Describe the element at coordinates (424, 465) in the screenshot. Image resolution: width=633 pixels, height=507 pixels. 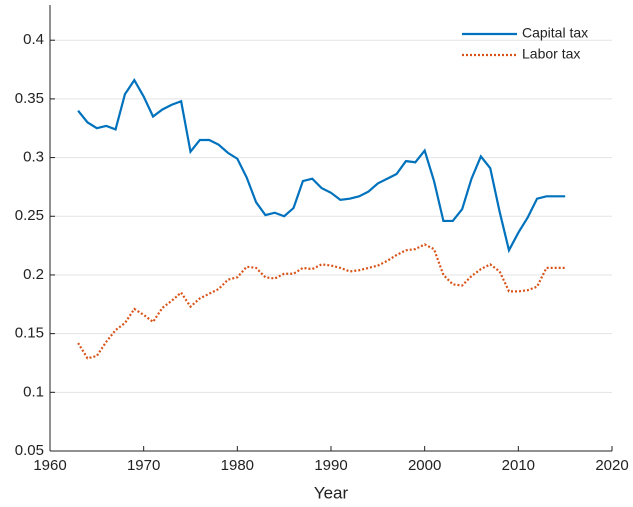
I see `x-tick-label: 2000` at that location.